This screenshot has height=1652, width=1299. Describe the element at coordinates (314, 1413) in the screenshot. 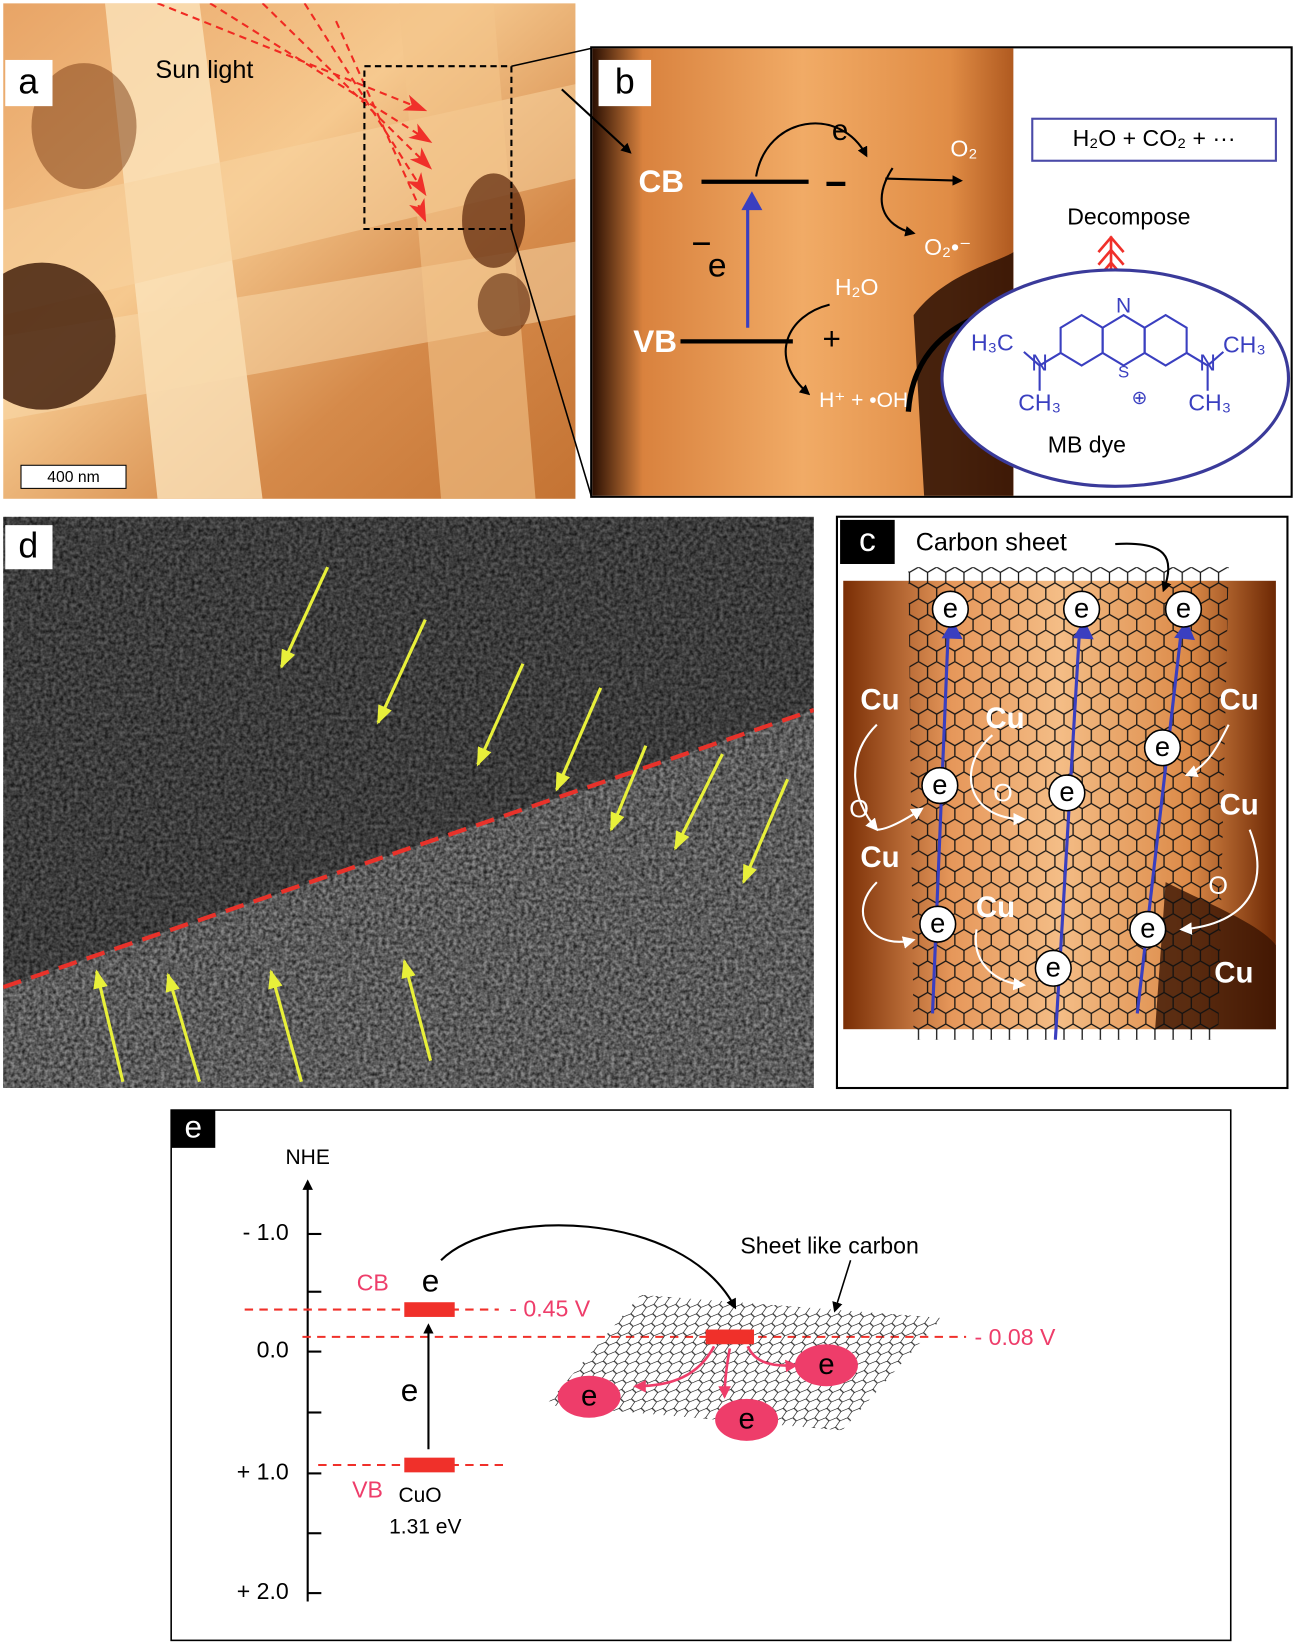

I see `axis-ticks` at that location.